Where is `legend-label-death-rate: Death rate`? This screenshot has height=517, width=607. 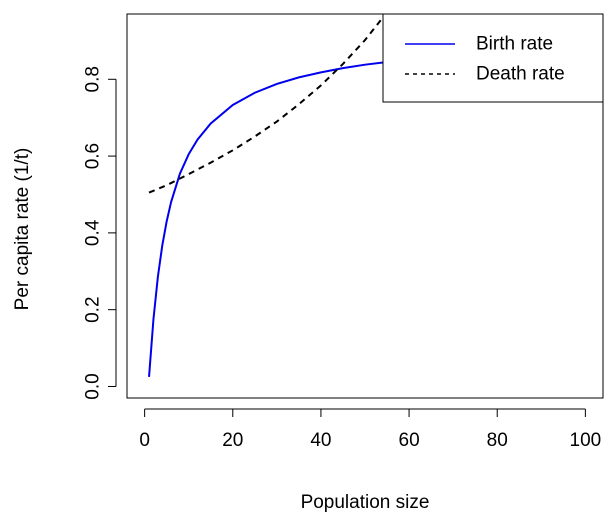 legend-label-death-rate: Death rate is located at coordinates (520, 74).